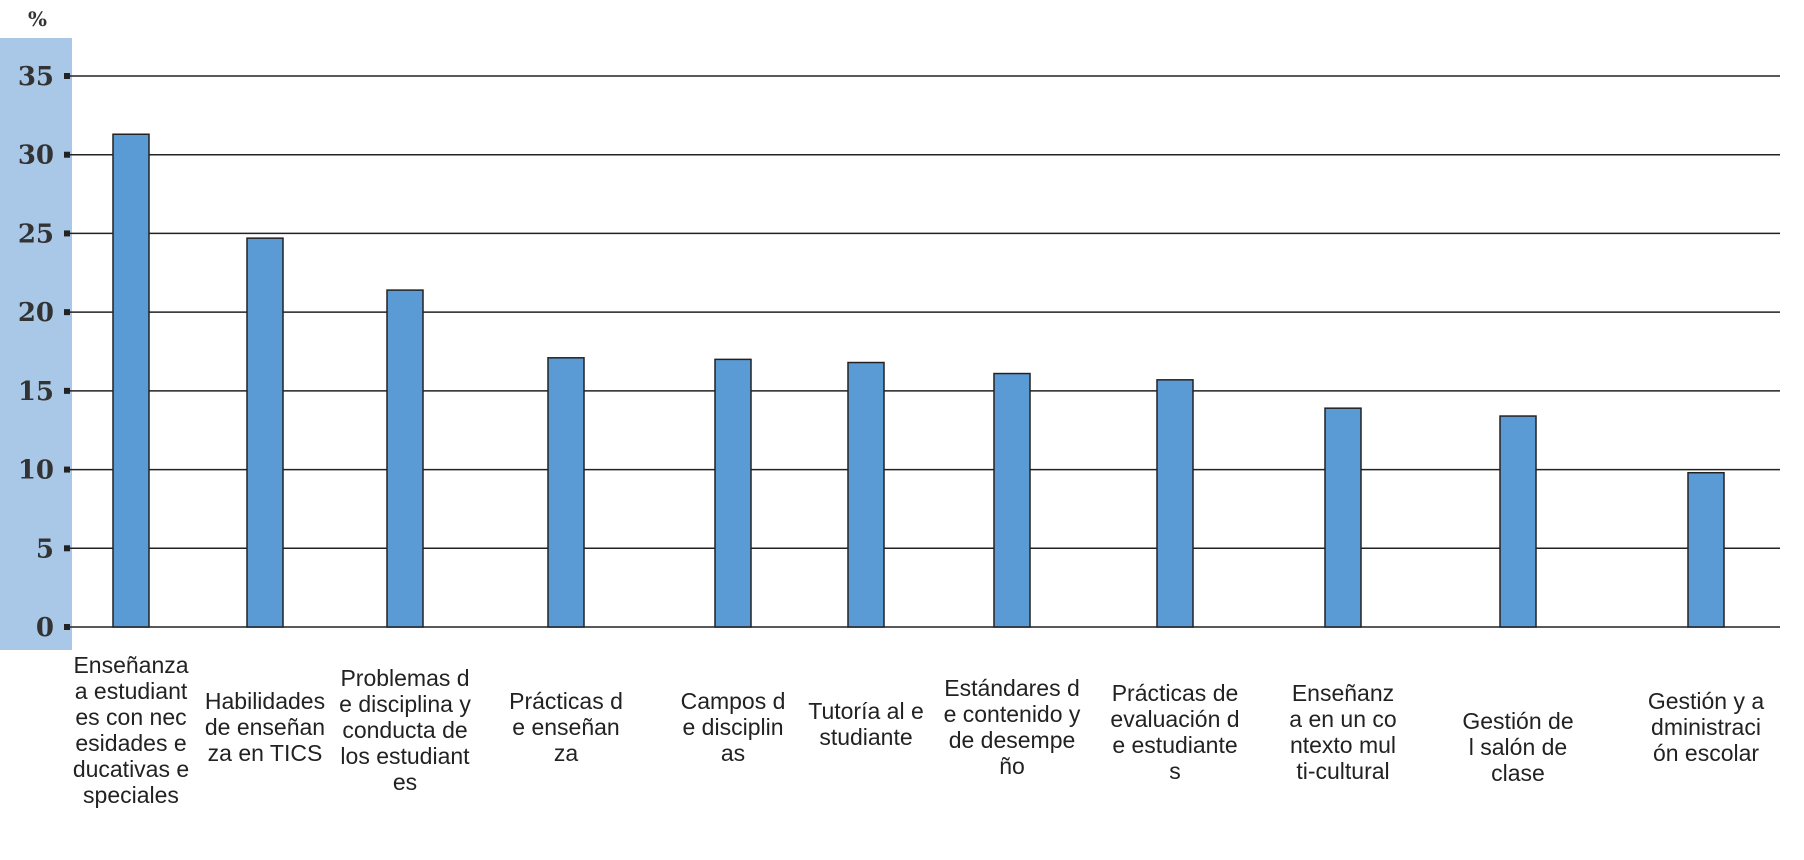  I want to click on y-tick-label: 25, so click(36, 234).